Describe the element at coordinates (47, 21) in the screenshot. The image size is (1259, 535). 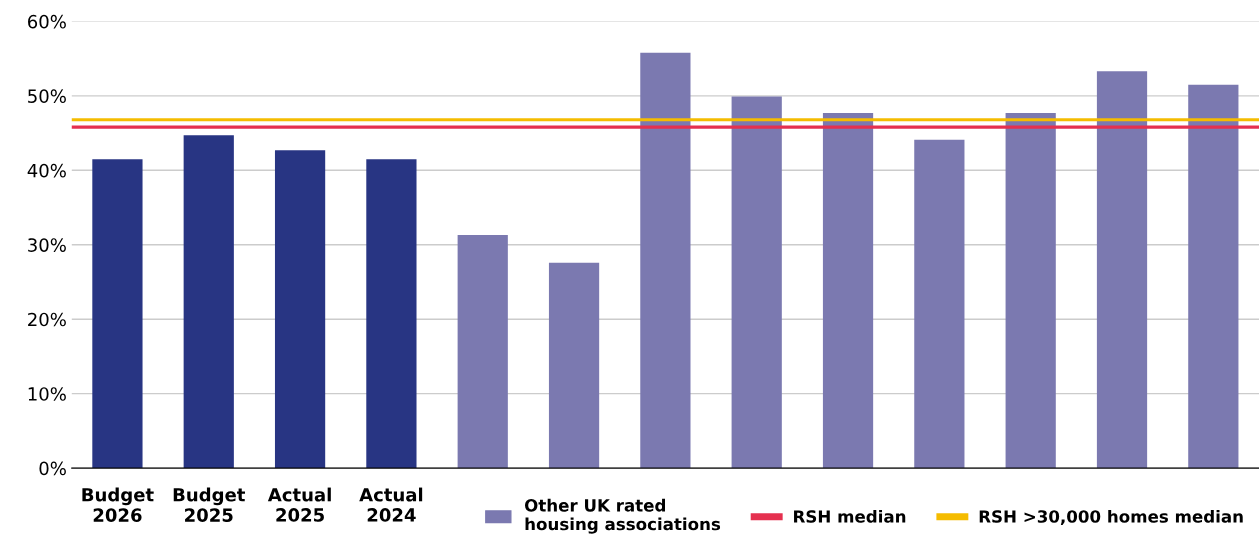
I see `y-tick-label: 60%` at that location.